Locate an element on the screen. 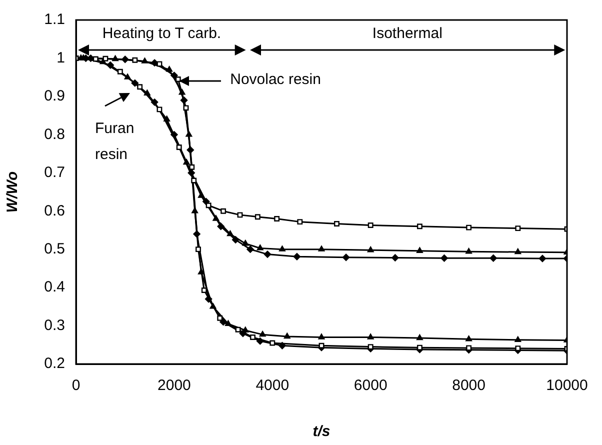  y-tick-label: 0.5 is located at coordinates (54, 249).